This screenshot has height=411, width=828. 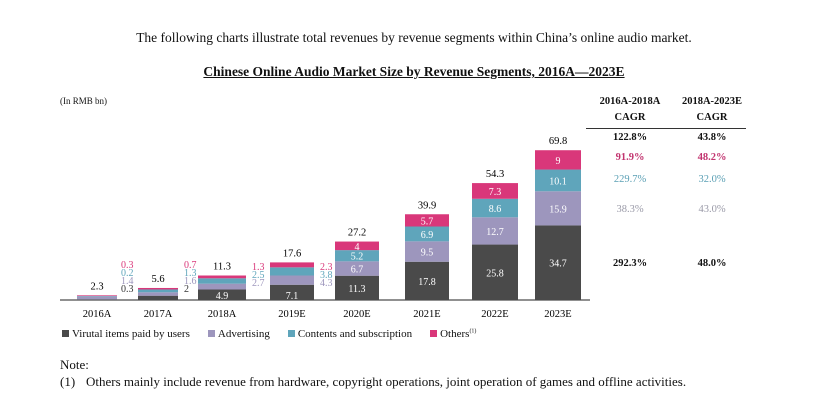 I want to click on cagr-divider, so click(x=666, y=128).